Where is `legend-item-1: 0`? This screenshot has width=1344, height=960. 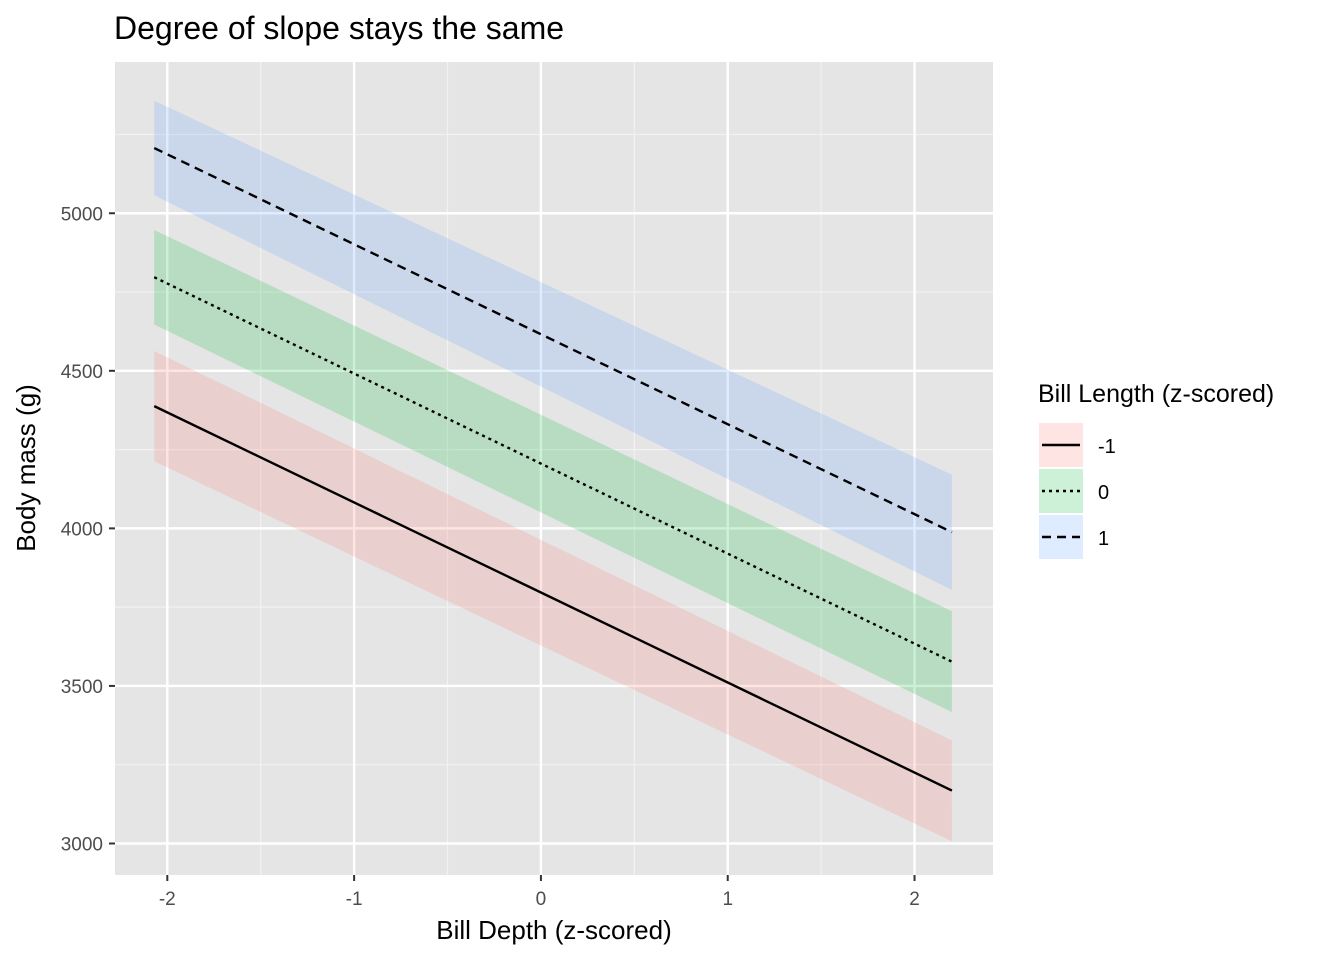
legend-item-1: 0 is located at coordinates (1073, 491).